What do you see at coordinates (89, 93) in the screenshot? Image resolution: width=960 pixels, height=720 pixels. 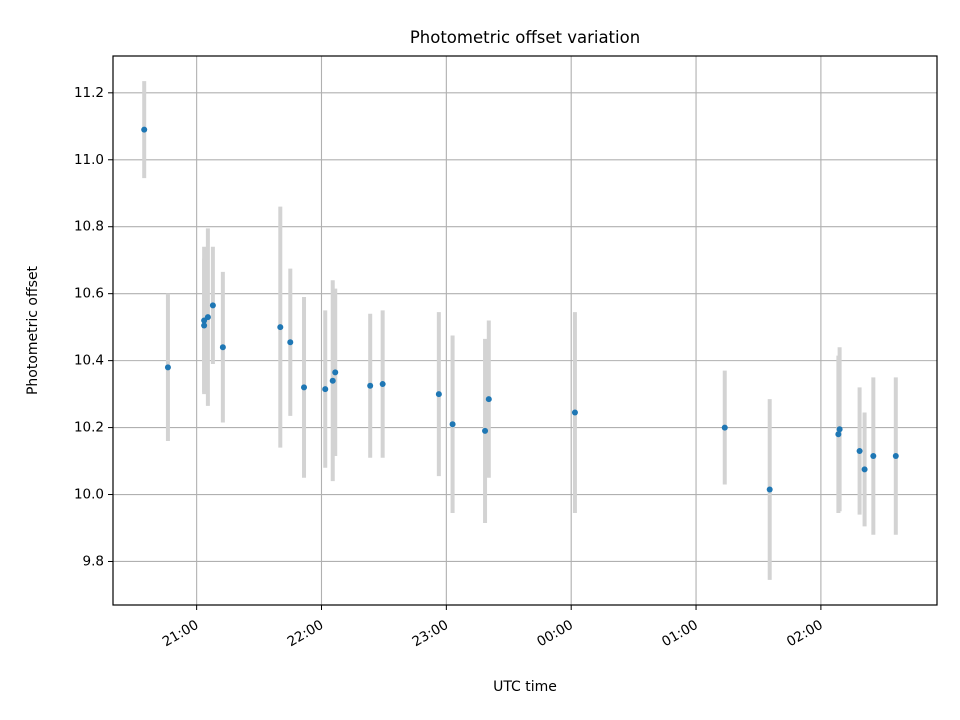 I see `y-tick-label: 11.2` at bounding box center [89, 93].